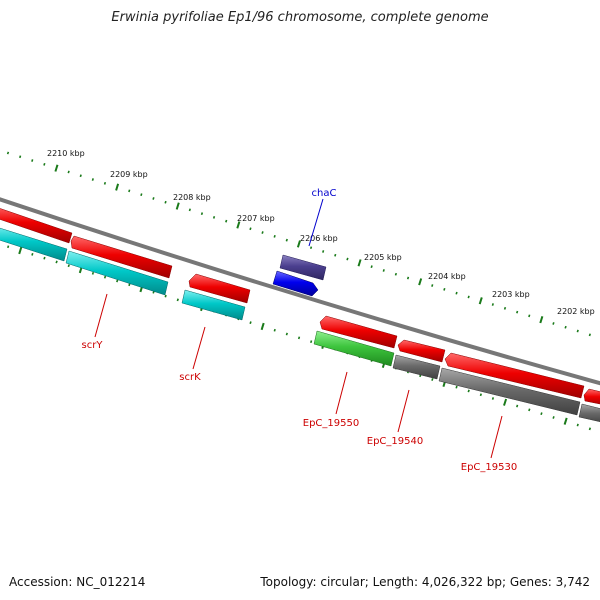 The image size is (600, 600). Describe the element at coordinates (66, 153) in the screenshot. I see `kbp-label-2210: 2210 kbp` at that location.